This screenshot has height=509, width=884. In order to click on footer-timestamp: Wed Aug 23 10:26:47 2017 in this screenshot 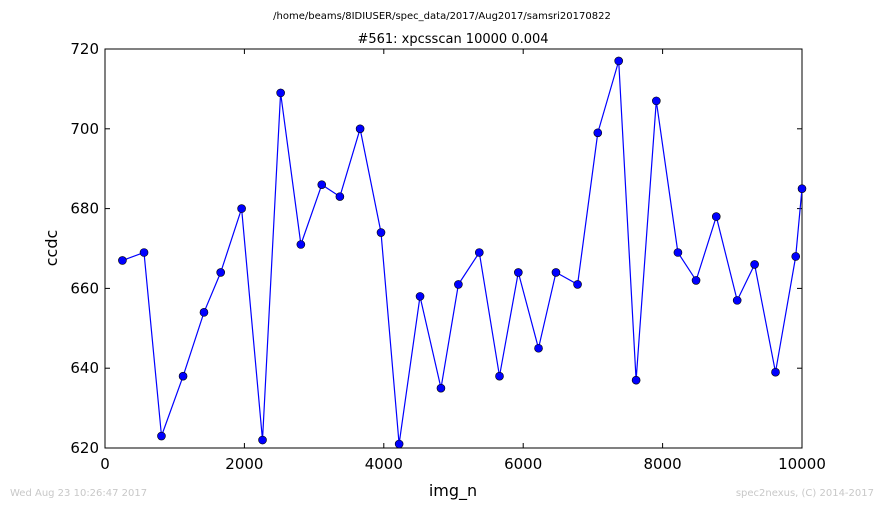, I will do `click(79, 493)`.